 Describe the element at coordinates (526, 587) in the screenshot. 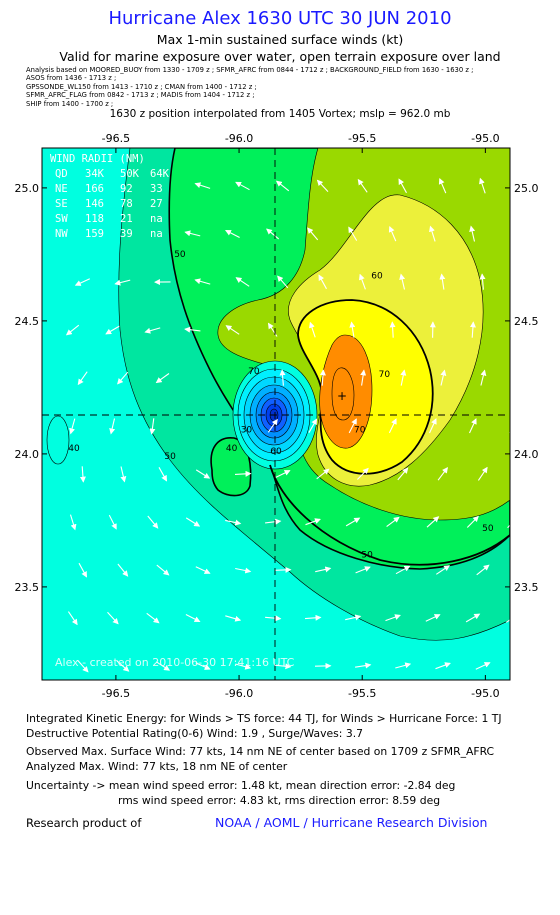

I see `y-tick-label-right: 23.5` at that location.